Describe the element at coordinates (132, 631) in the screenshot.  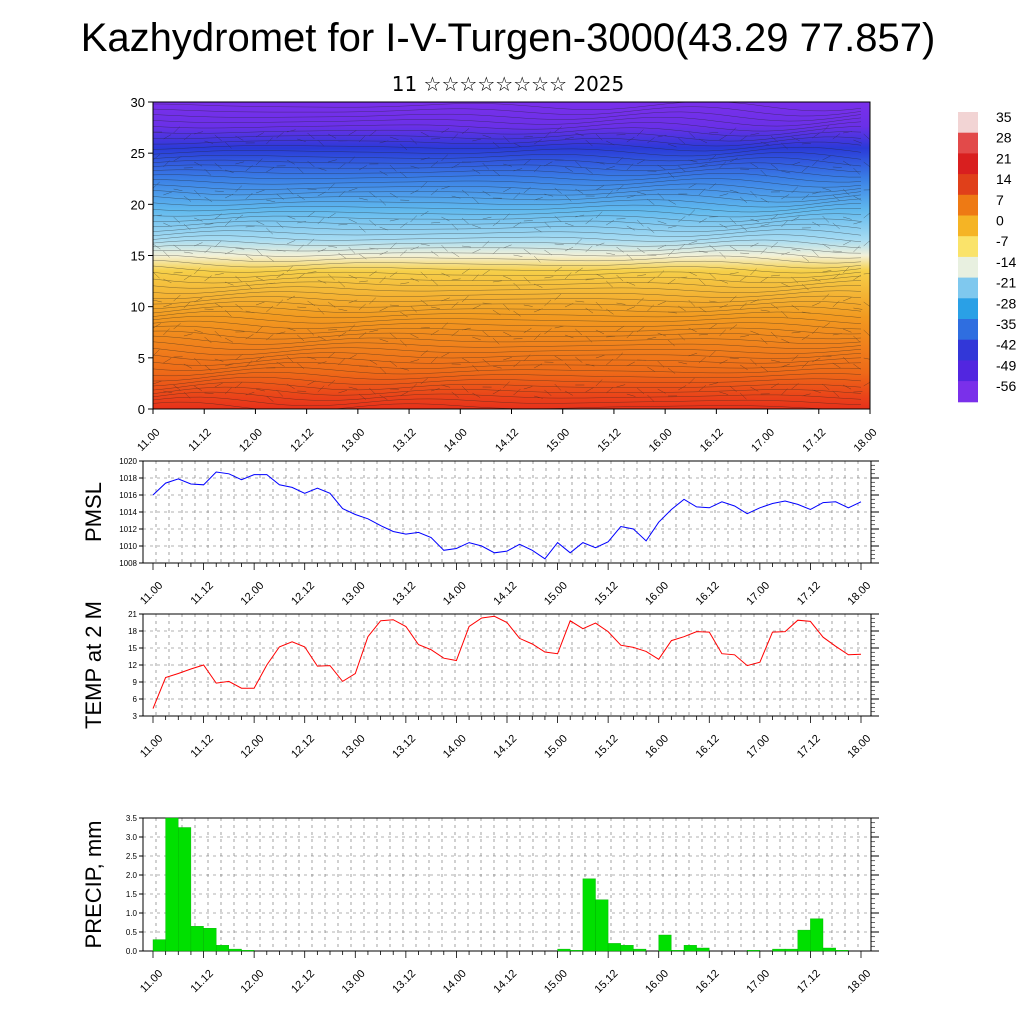
I see `y-tick-label: 18` at that location.